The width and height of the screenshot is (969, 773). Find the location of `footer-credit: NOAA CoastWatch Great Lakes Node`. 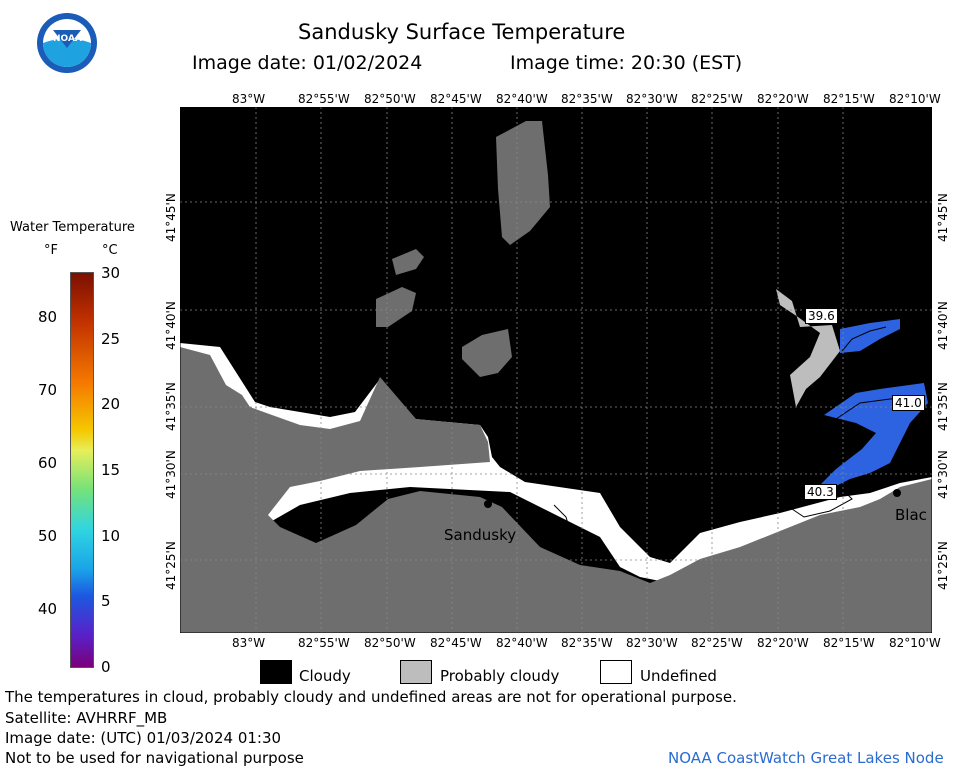

footer-credit: NOAA CoastWatch Great Lakes Node is located at coordinates (806, 758).